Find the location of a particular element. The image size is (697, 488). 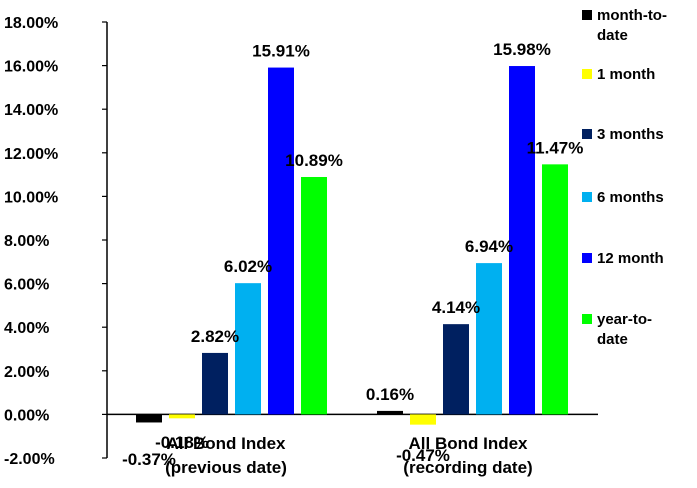

y-tick-label: 18.00% is located at coordinates (31, 23).